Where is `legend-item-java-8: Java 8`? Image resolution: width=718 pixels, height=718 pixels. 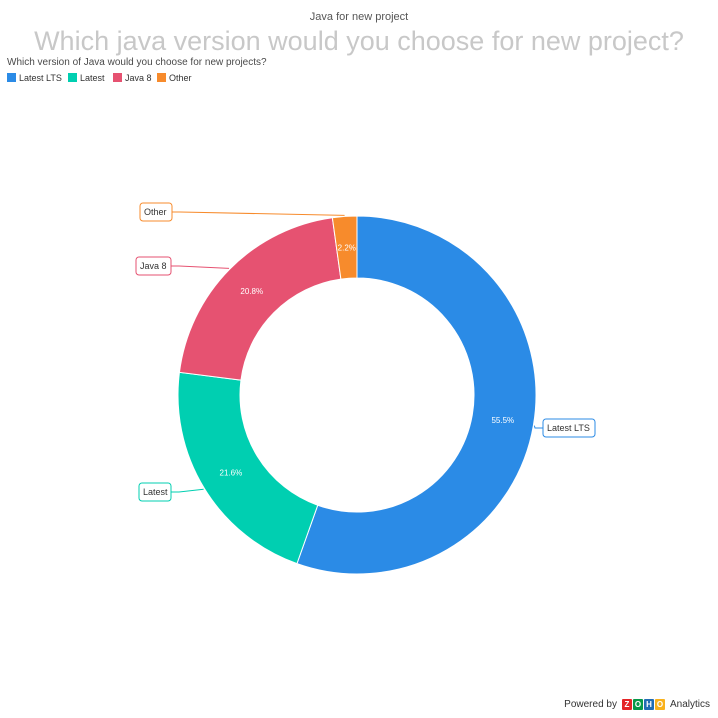 legend-item-java-8: Java 8 is located at coordinates (132, 78).